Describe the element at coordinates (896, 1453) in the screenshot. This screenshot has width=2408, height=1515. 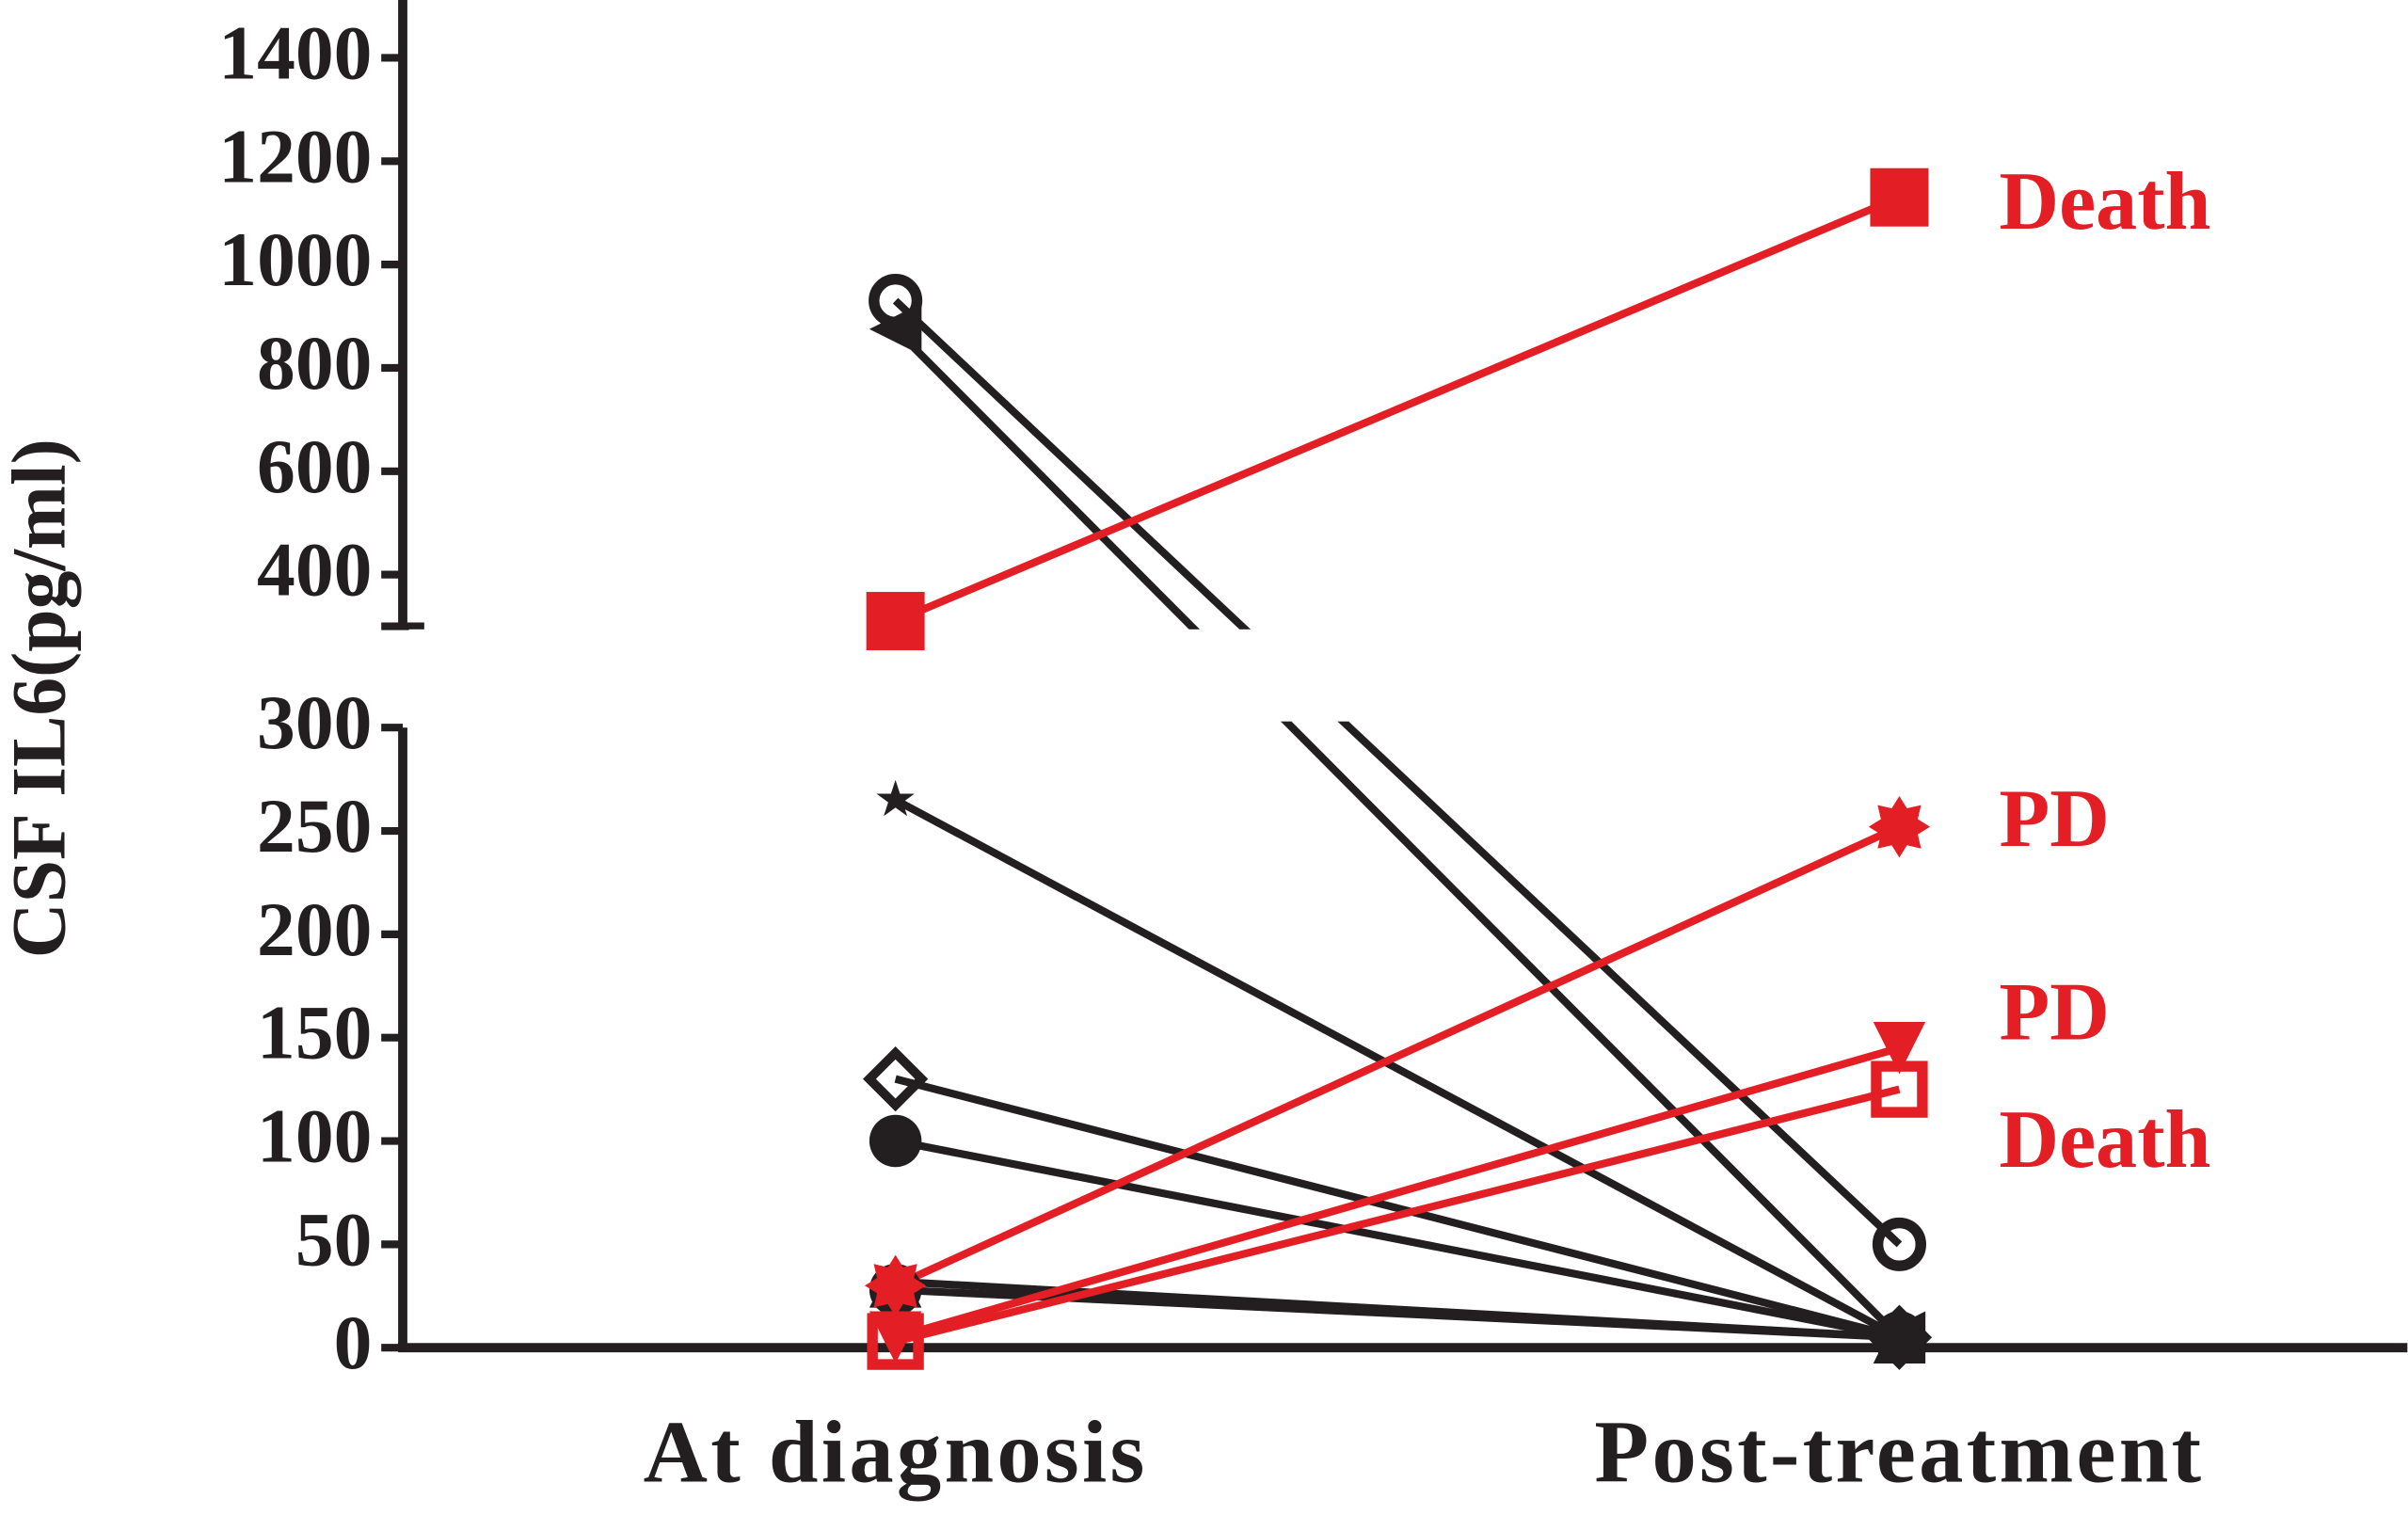
I see `x-tick-label: At diagnosis` at that location.